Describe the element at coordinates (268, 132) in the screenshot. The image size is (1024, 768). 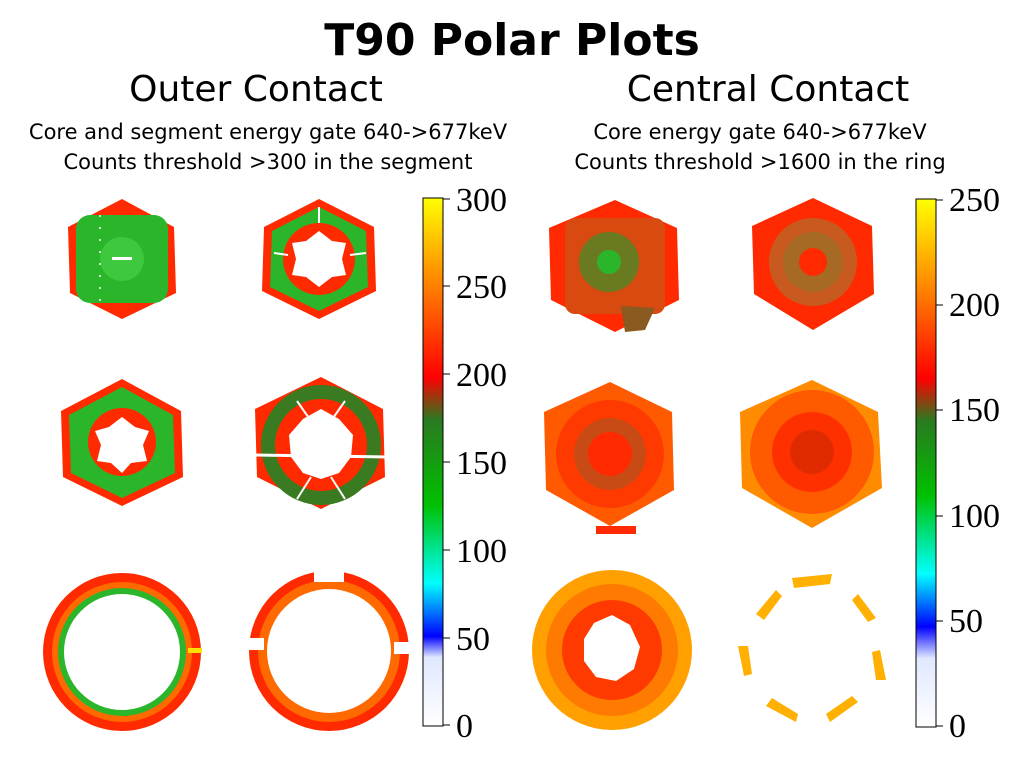
I see `outer-gate-text: Core and segment energy gate 640->677keV` at that location.